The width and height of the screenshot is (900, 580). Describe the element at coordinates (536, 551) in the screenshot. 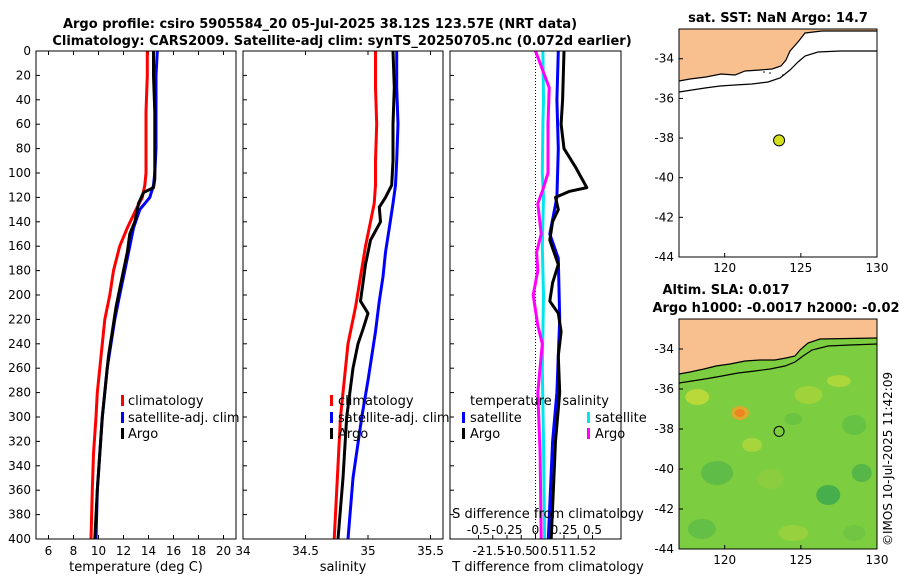

I see `x-tick-label: 0` at that location.